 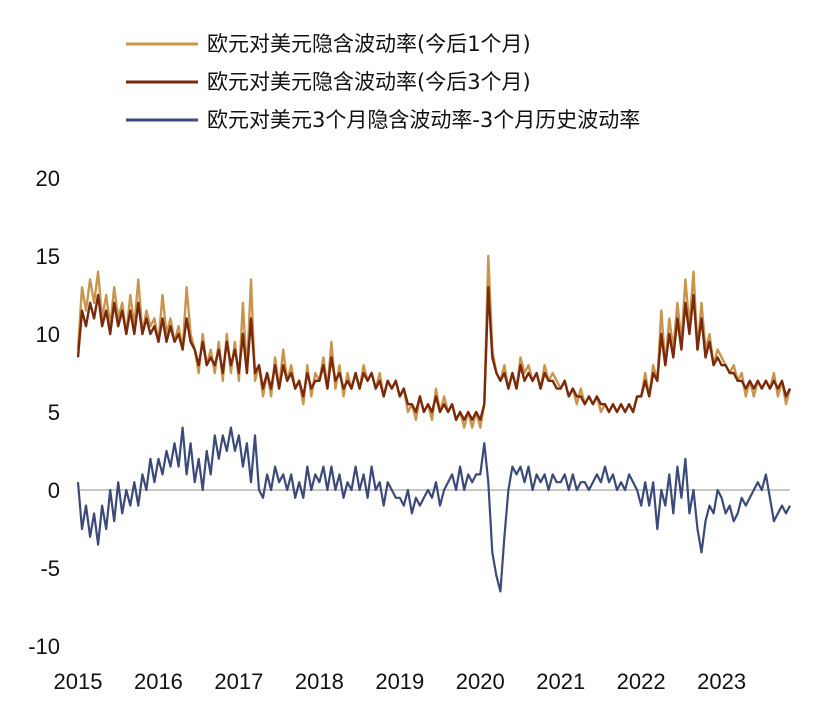 What do you see at coordinates (48, 178) in the screenshot?
I see `y-tick-label: 20` at bounding box center [48, 178].